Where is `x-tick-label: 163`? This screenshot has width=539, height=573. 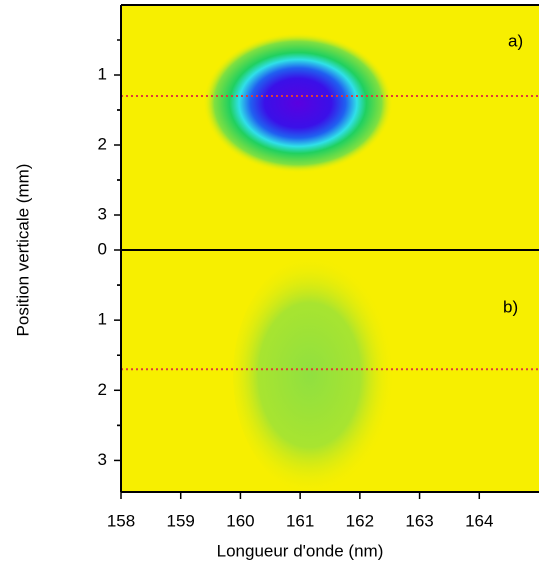 x-tick-label: 163 is located at coordinates (419, 520).